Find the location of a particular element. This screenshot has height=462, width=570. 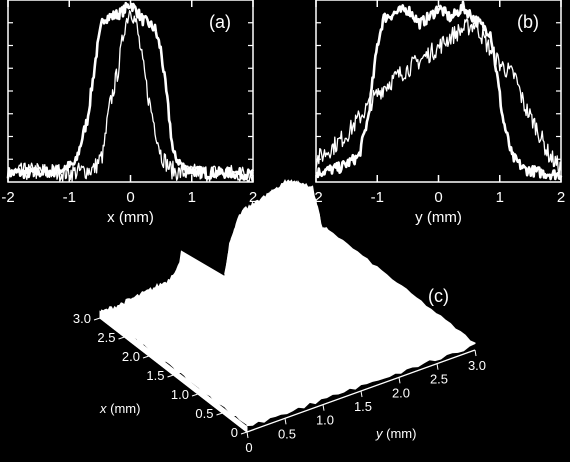

panel-c-y-tick-label: 0 is located at coordinates (248, 447).